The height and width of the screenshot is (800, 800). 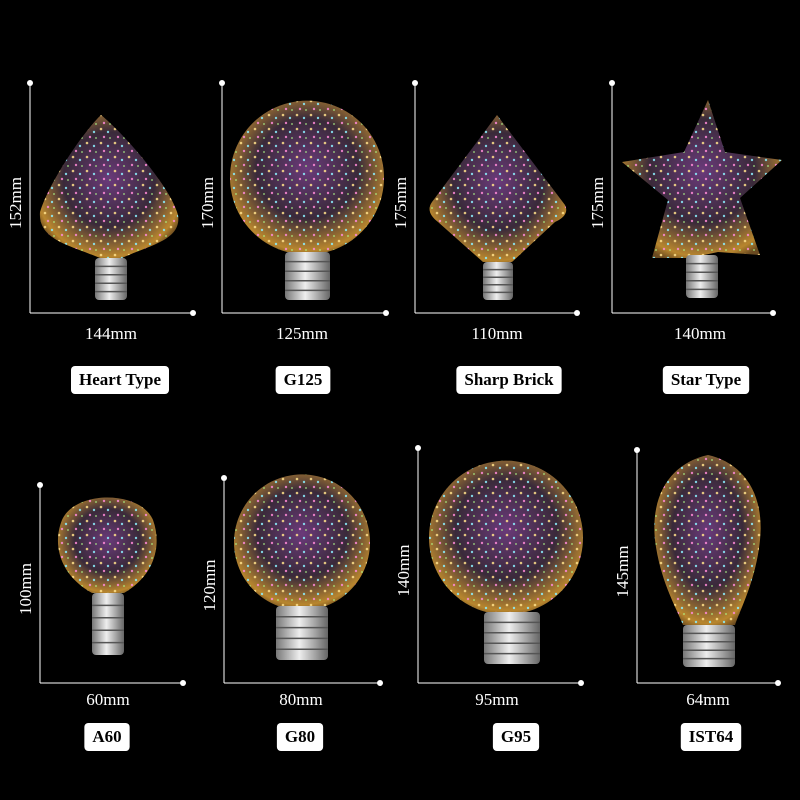 I want to click on width-label: 80mm, so click(x=300, y=699).